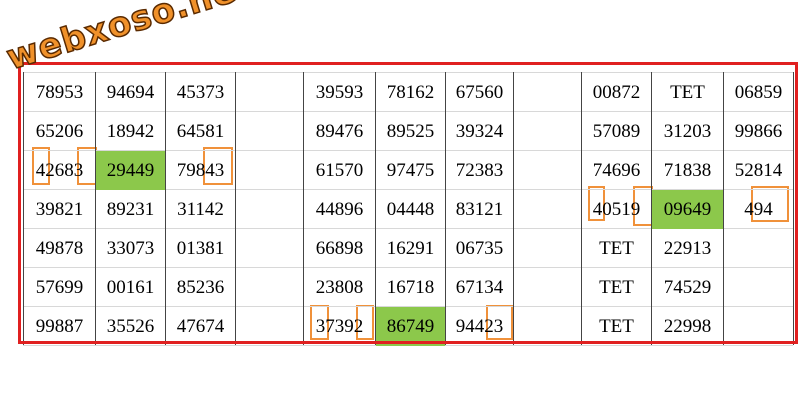 Image resolution: width=800 pixels, height=403 pixels. Describe the element at coordinates (410, 248) in the screenshot. I see `cell: 16291` at that location.